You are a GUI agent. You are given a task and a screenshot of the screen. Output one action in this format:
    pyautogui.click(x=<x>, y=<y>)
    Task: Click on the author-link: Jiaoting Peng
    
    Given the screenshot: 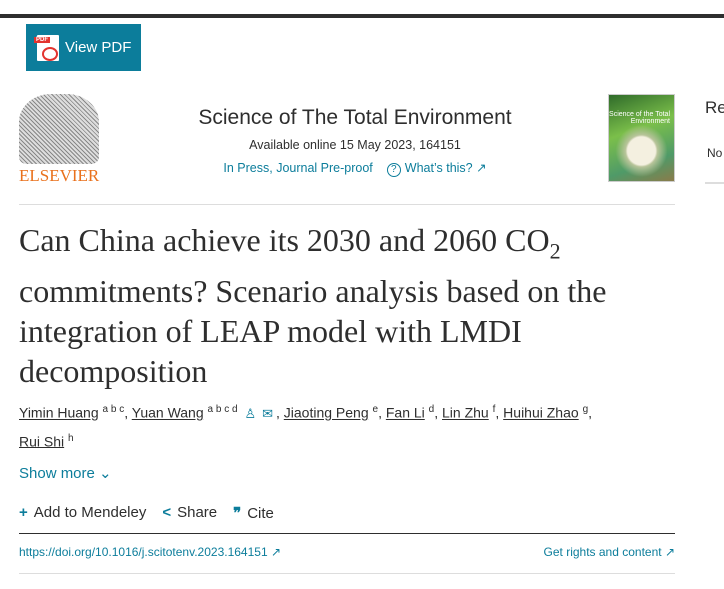 What is the action you would take?
    pyautogui.click(x=326, y=413)
    